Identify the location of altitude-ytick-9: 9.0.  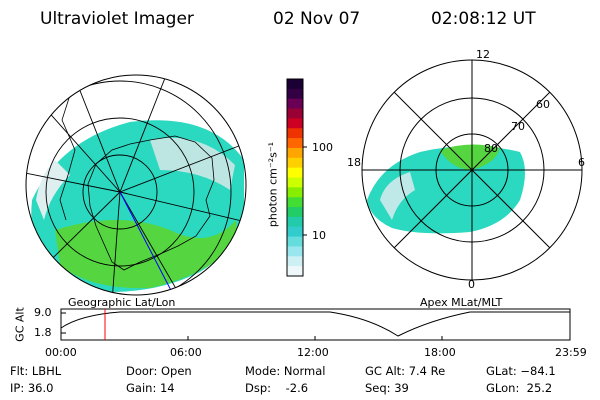
(43, 312).